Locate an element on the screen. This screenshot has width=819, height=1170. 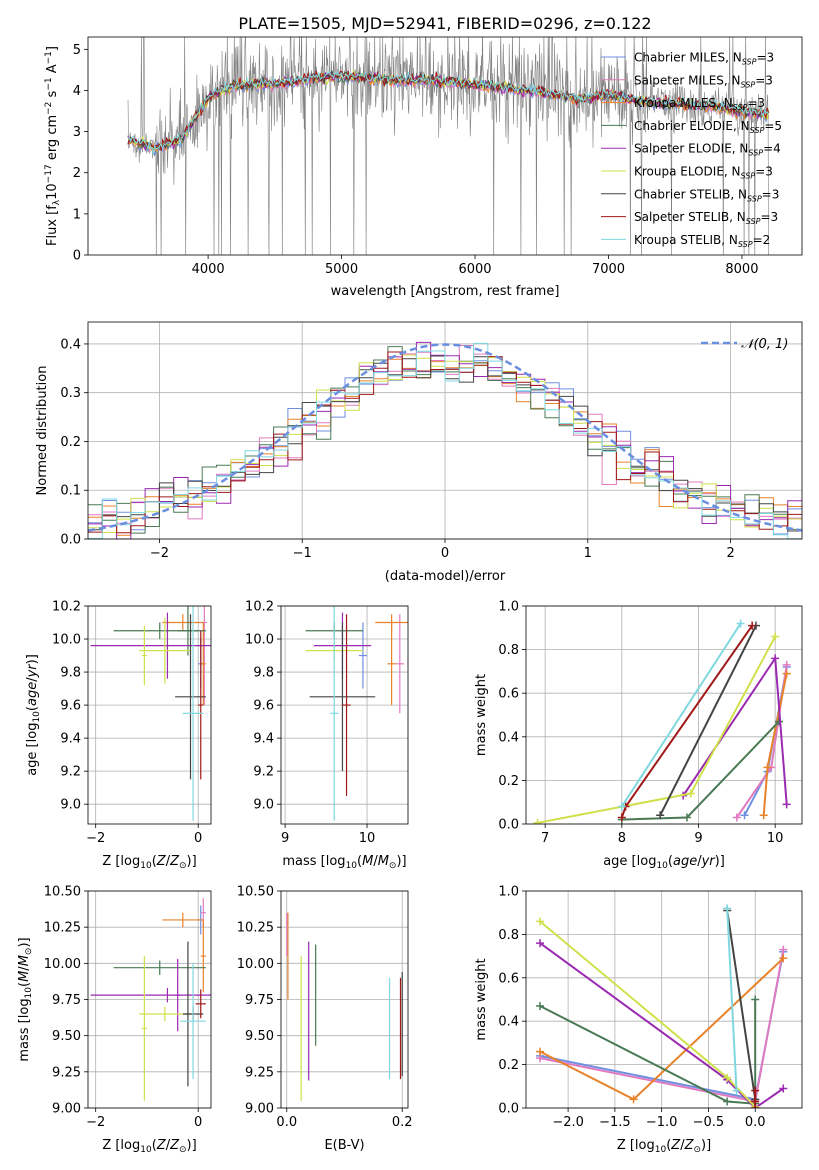
y-tick-label: 5 is located at coordinates (77, 50).